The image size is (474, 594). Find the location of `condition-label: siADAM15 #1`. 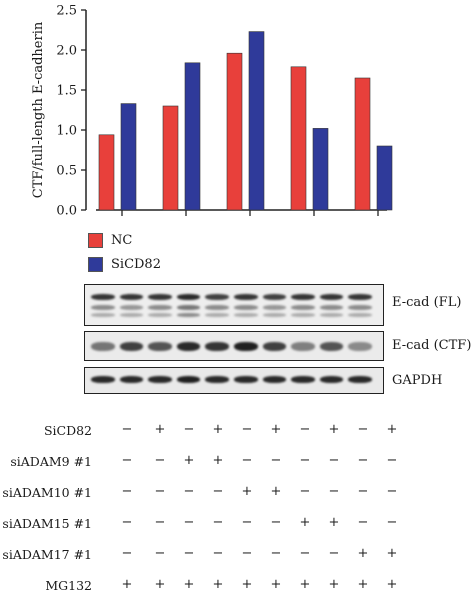

condition-label: siADAM15 #1 is located at coordinates (47, 523).